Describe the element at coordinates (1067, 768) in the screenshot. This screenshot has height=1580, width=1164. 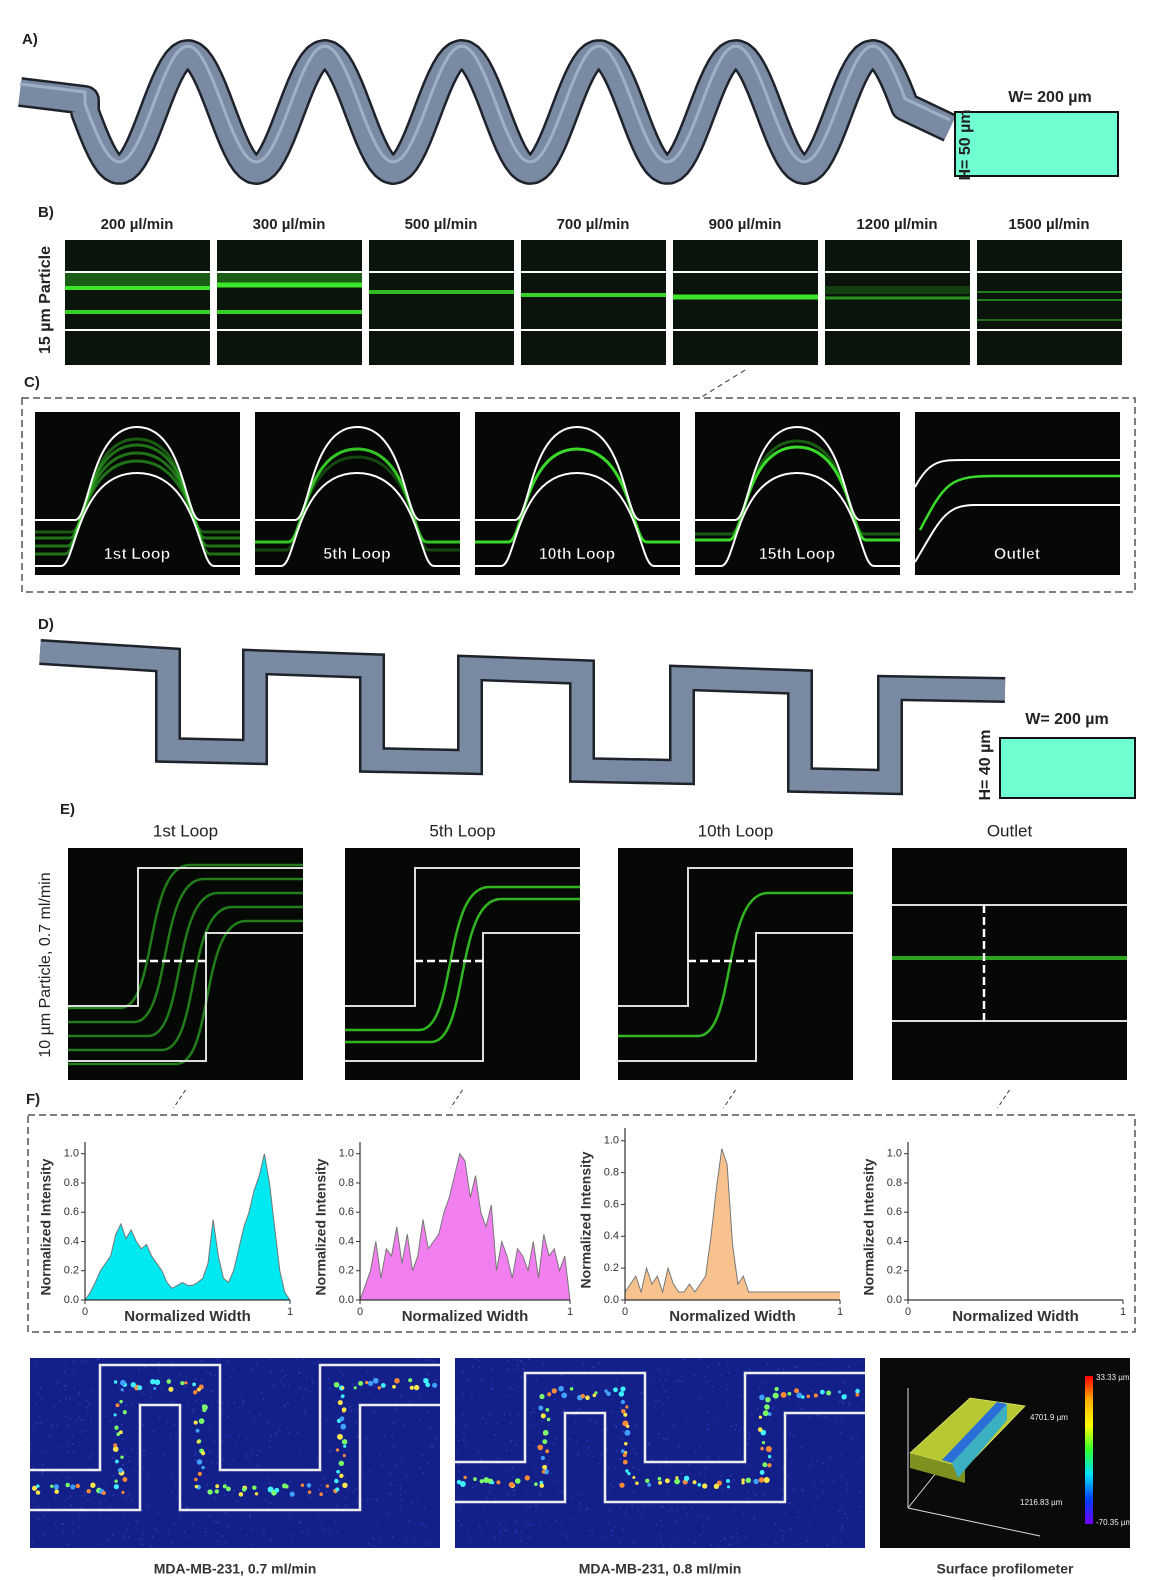
I see `cross-section` at that location.